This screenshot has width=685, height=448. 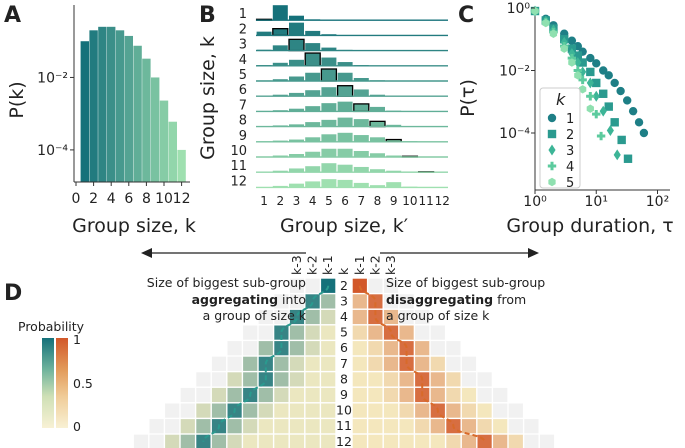 I want to click on panel-b-xtick-label: 5, so click(x=329, y=201).